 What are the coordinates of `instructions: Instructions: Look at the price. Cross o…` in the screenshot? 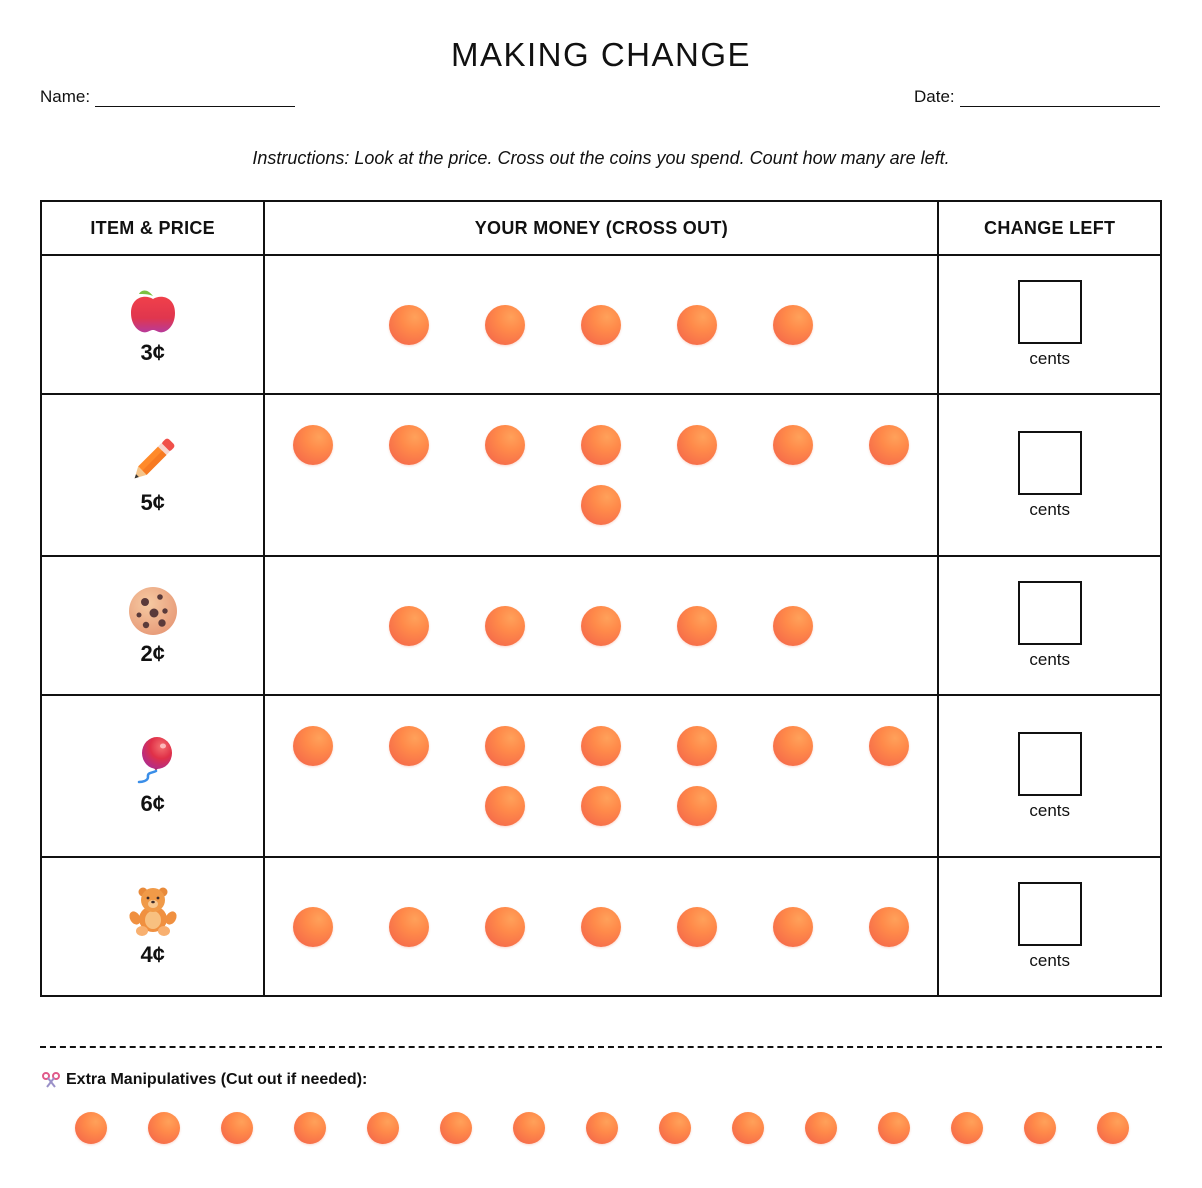 It's located at (601, 158).